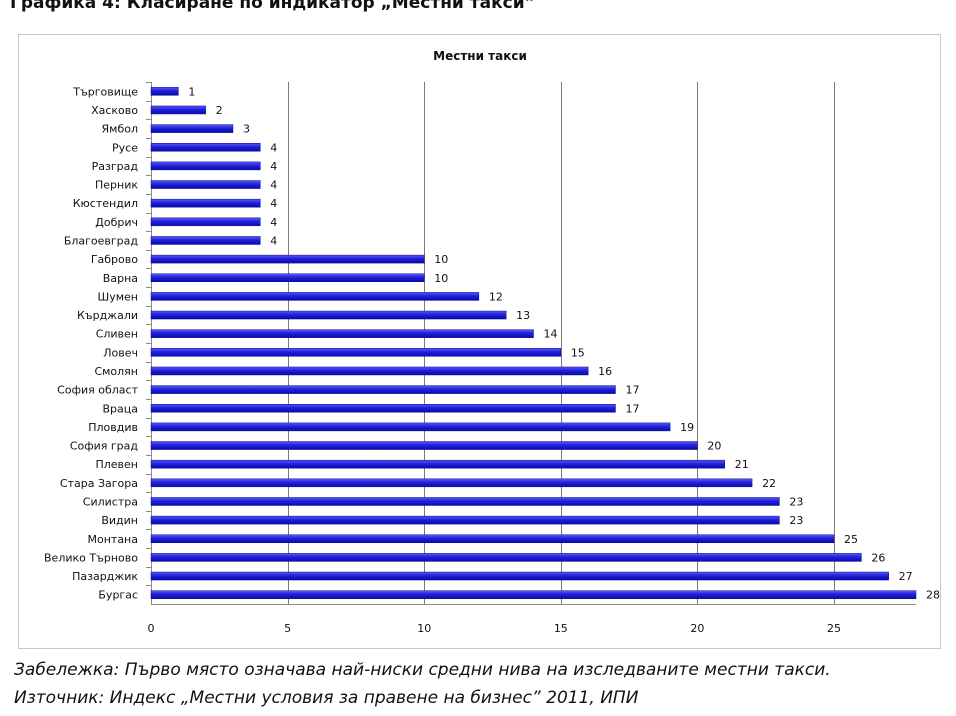 The height and width of the screenshot is (716, 956). I want to click on category-label: Враца, so click(121, 408).